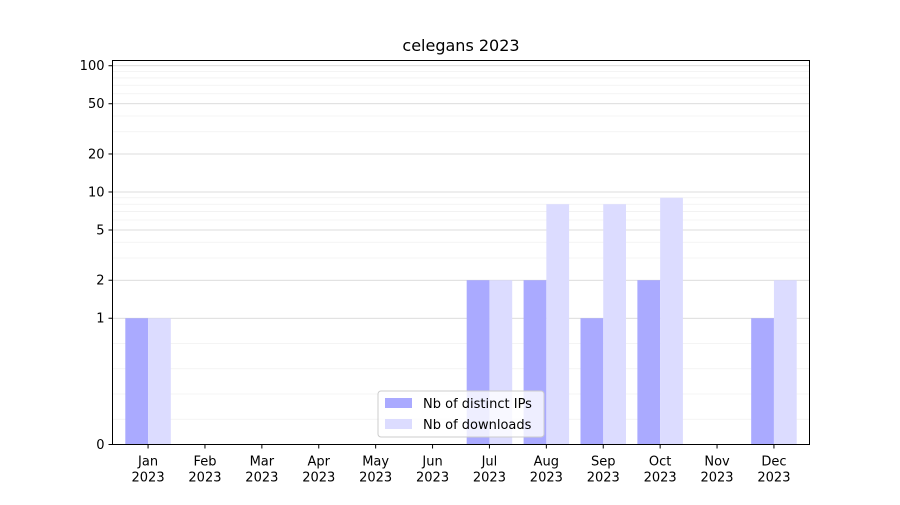 This screenshot has height=505, width=900. What do you see at coordinates (592, 381) in the screenshot?
I see `bar-distinct-ips-sep` at bounding box center [592, 381].